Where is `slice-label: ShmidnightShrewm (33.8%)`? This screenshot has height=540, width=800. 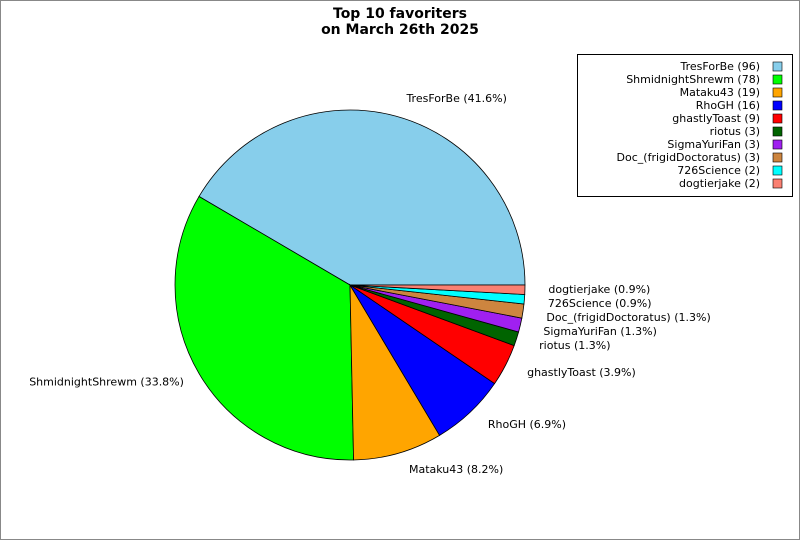 slice-label: ShmidnightShrewm (33.8%) is located at coordinates (106, 381).